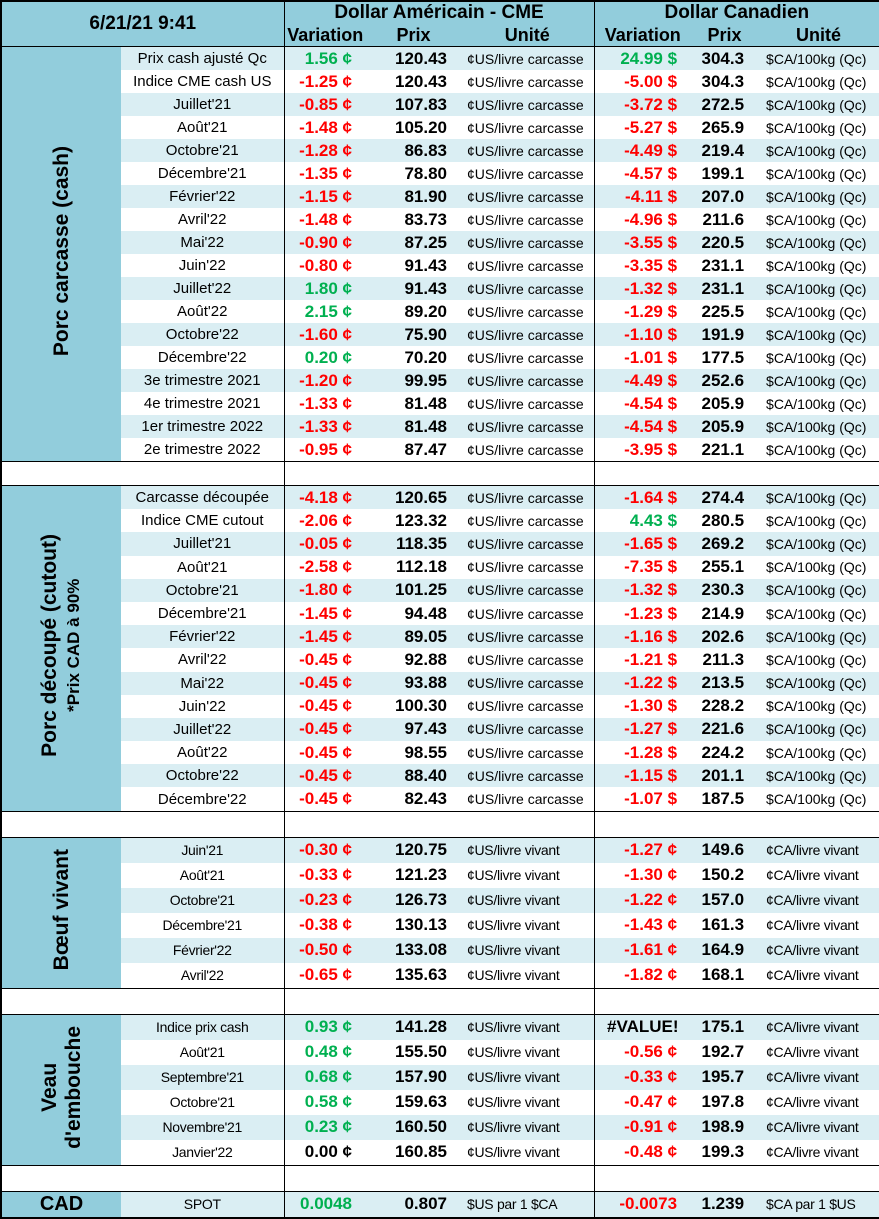 This screenshot has height=1219, width=879. Describe the element at coordinates (414, 544) in the screenshot. I see `usd-prix: 118.35` at that location.